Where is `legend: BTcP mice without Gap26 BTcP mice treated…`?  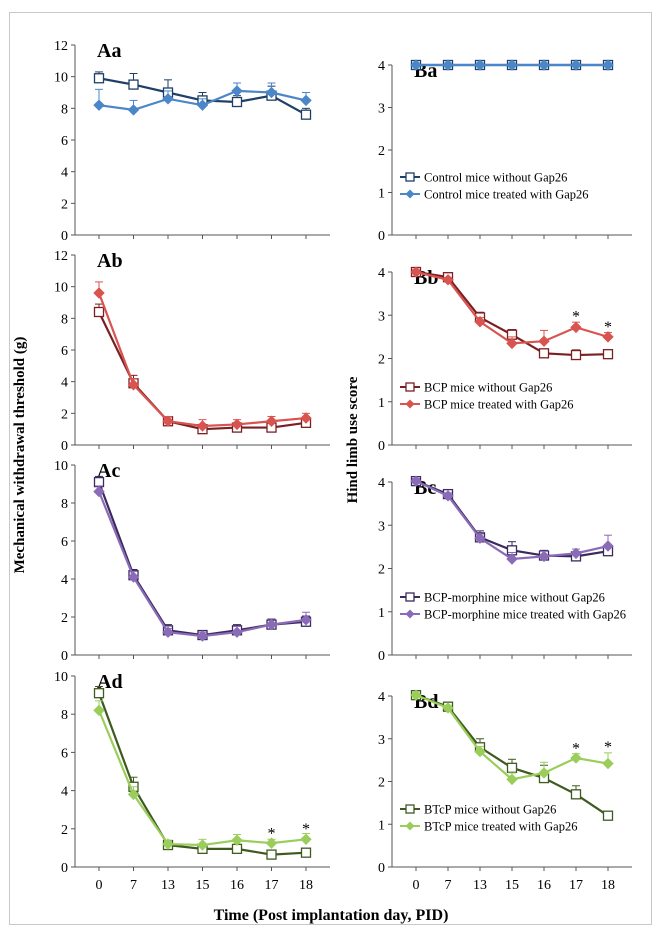 legend: BTcP mice without Gap26 BTcP mice treated… is located at coordinates (488, 818).